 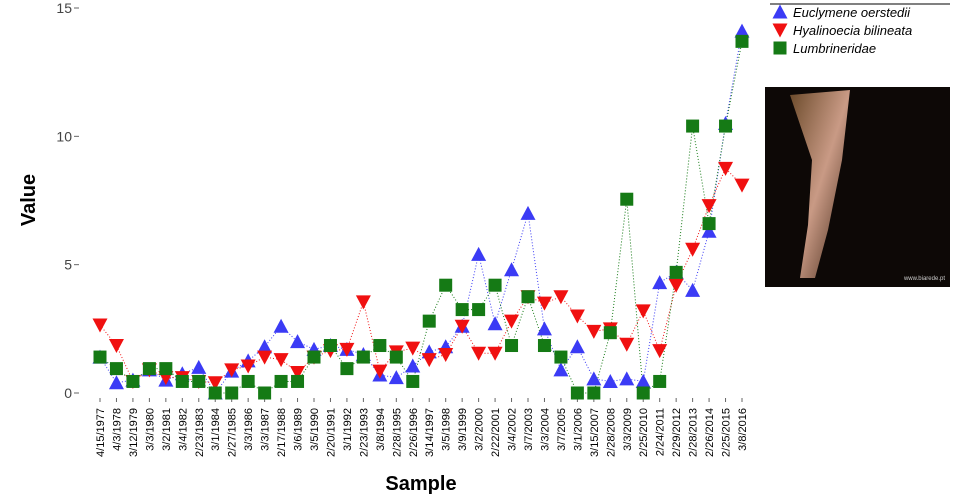 What do you see at coordinates (68, 393) in the screenshot?
I see `y-tick-label: 0` at bounding box center [68, 393].